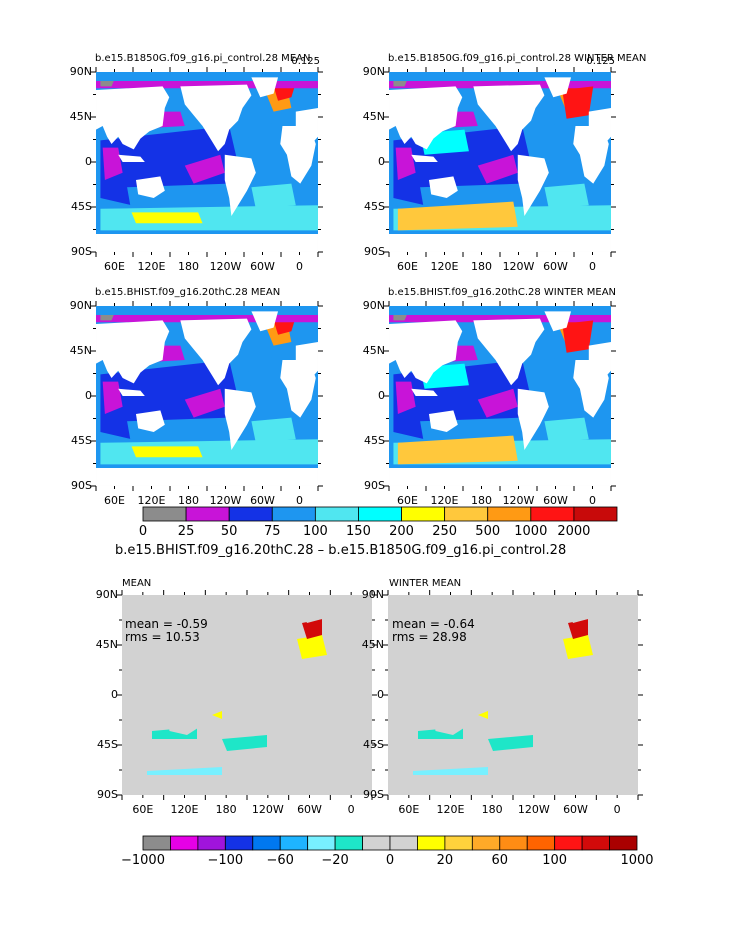 The width and height of the screenshot is (733, 945). Describe the element at coordinates (555, 860) in the screenshot. I see `colorbar-label: 100` at that location.